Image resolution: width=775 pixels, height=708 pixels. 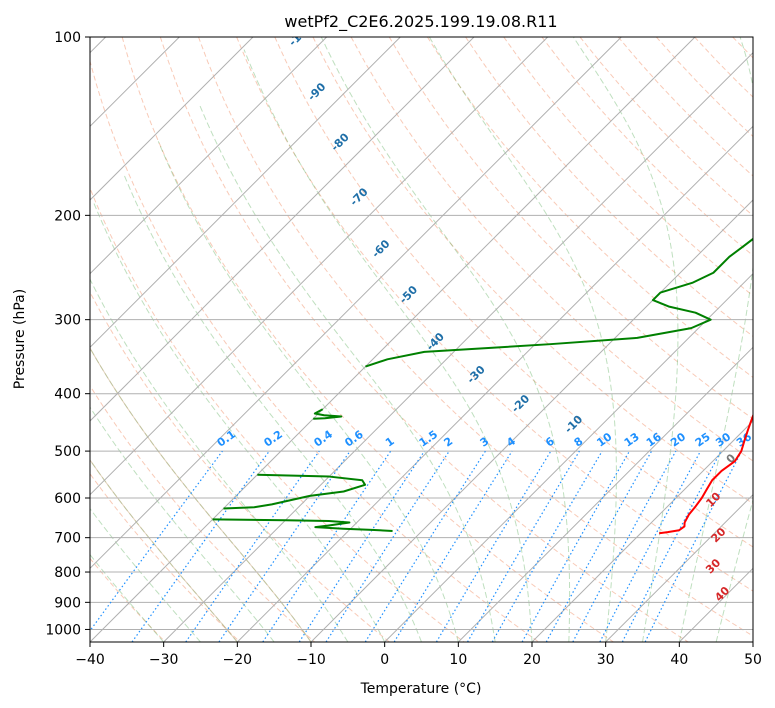 What do you see at coordinates (706, 474) in the screenshot?
I see `temperature-trace` at bounding box center [706, 474].